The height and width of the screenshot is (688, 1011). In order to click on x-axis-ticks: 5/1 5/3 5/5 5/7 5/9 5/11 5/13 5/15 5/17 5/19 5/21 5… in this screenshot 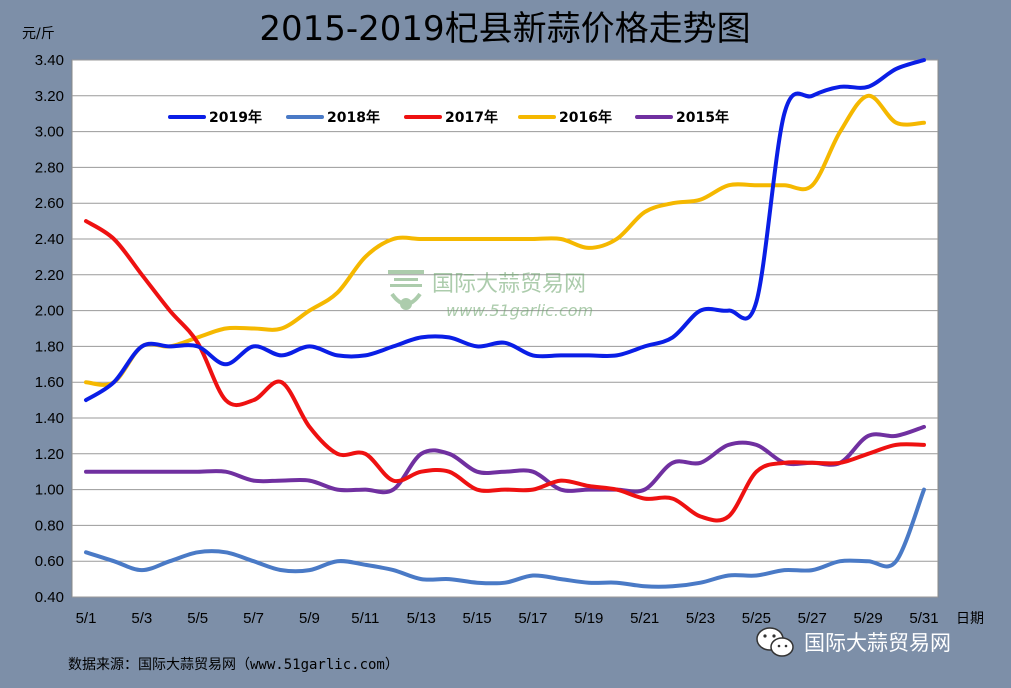, I will do `click(507, 618)`.